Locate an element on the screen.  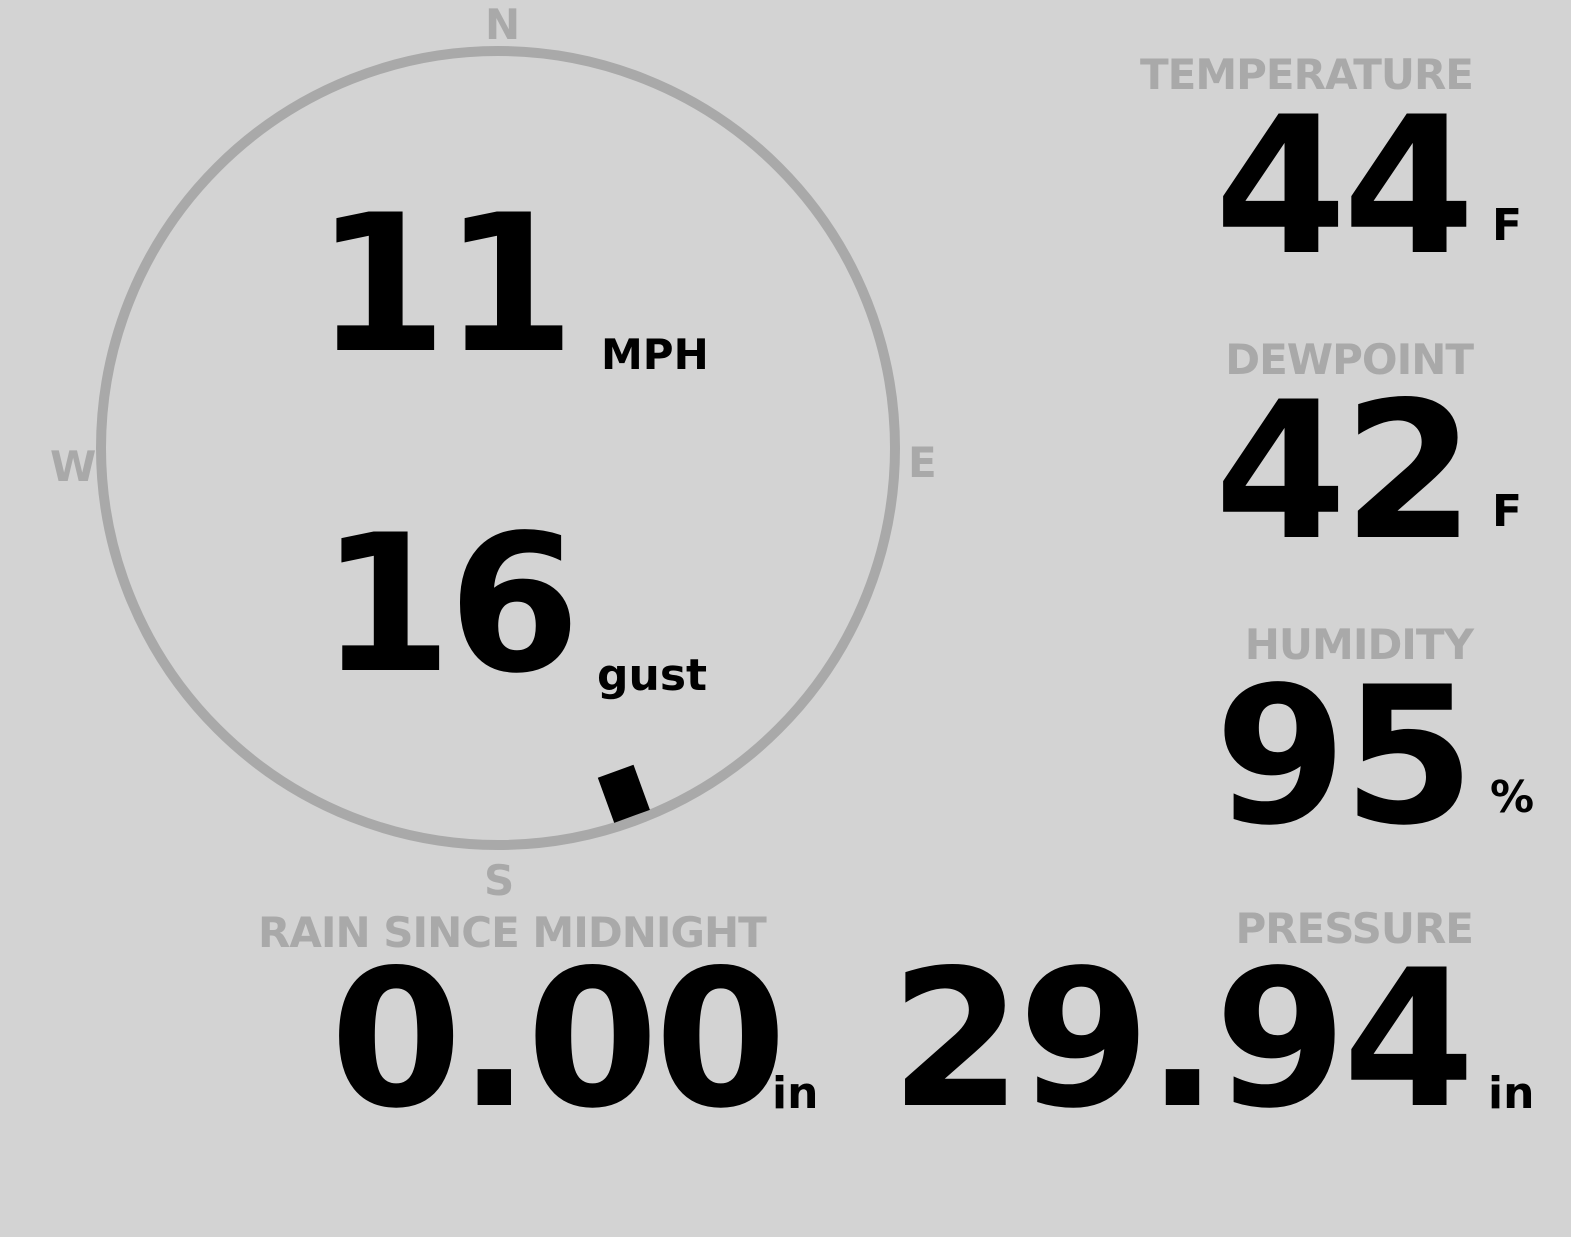
dewpoint-value: 42 is located at coordinates (1344, 471).